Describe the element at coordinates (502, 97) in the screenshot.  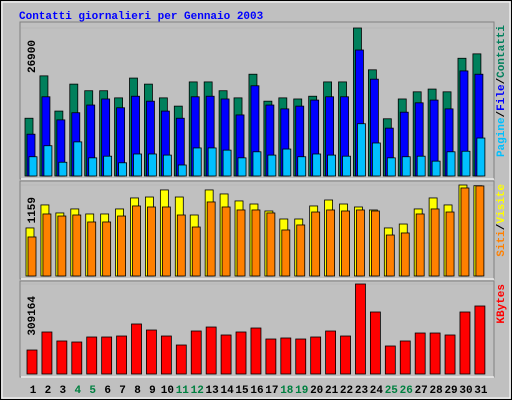
I see `legend-entry: File` at that location.